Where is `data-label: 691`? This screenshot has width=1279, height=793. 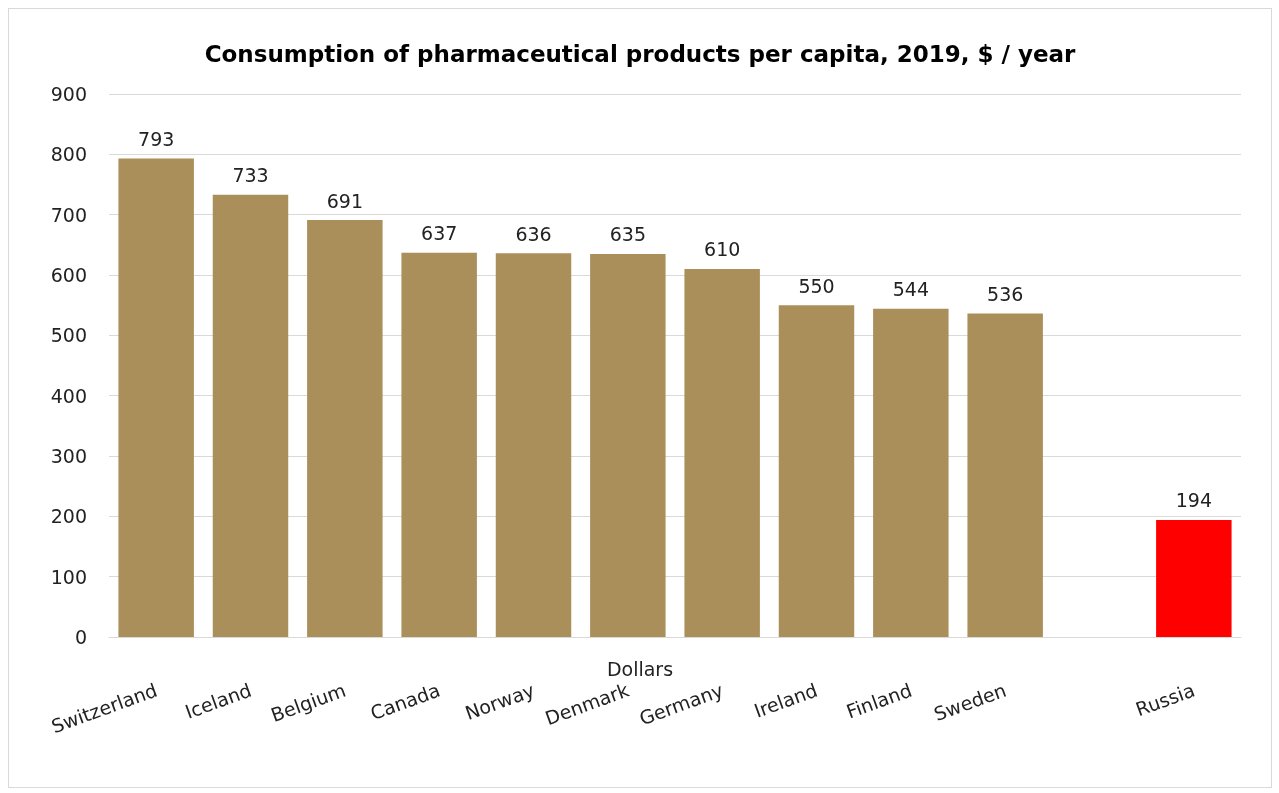
data-label: 691 is located at coordinates (344, 200).